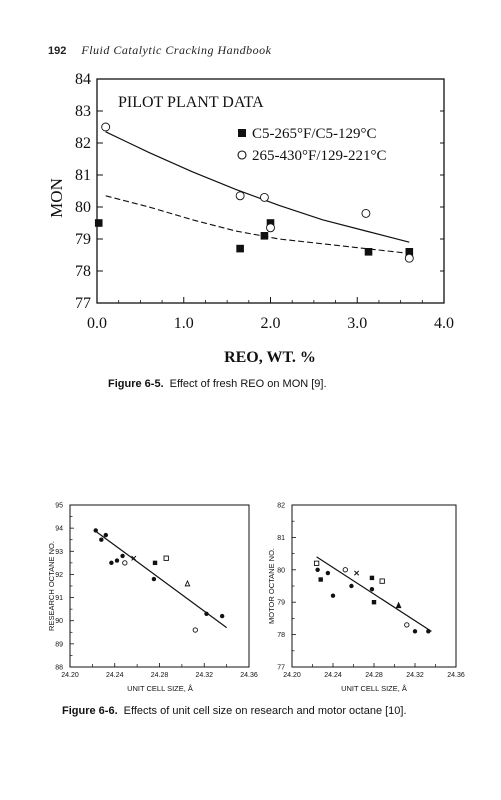 Image resolution: width=501 pixels, height=800 pixels. I want to click on x-tick-label: 1.0, so click(184, 323).